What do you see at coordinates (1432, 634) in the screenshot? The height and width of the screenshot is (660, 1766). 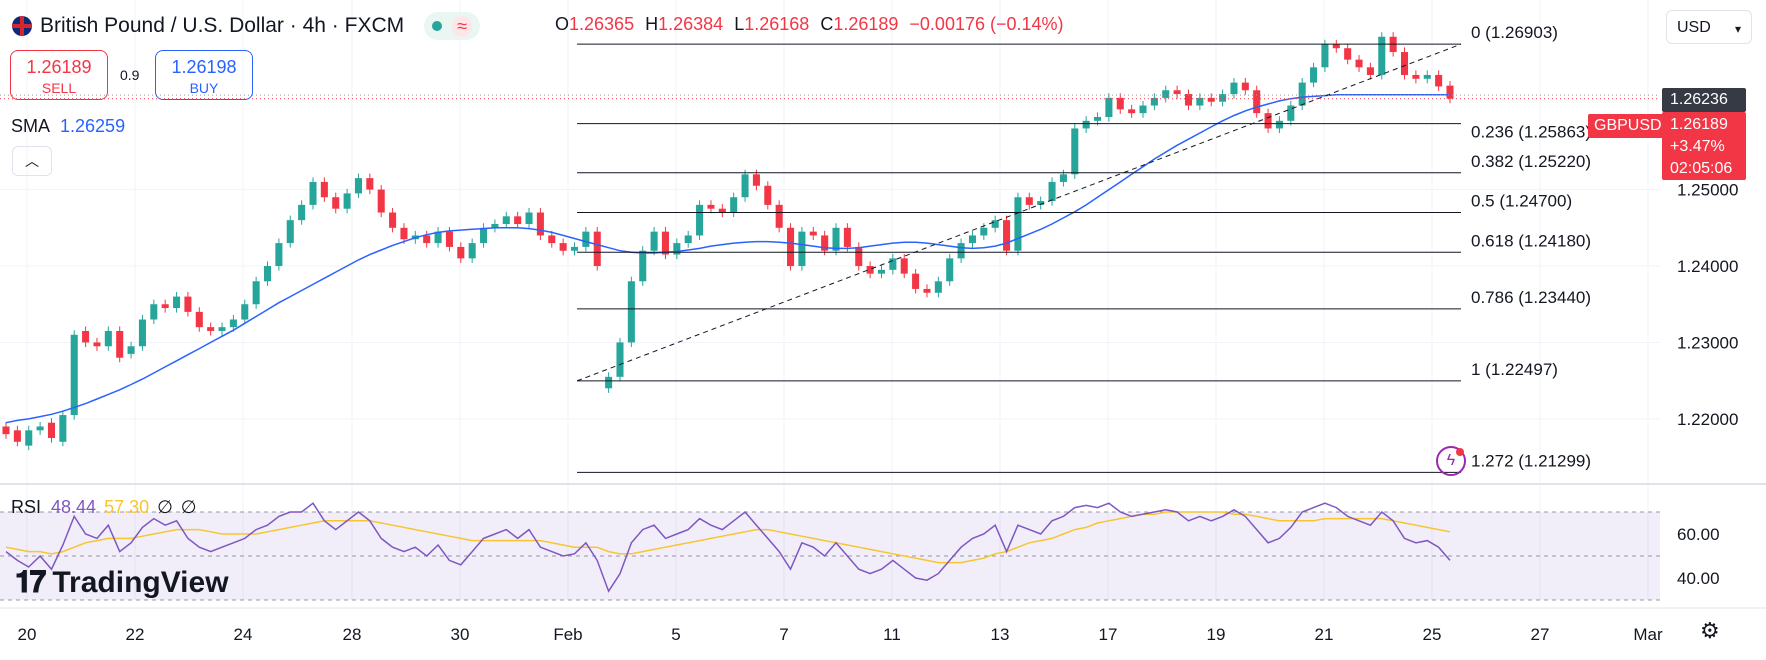 I see `time-axis-label: 25` at bounding box center [1432, 634].